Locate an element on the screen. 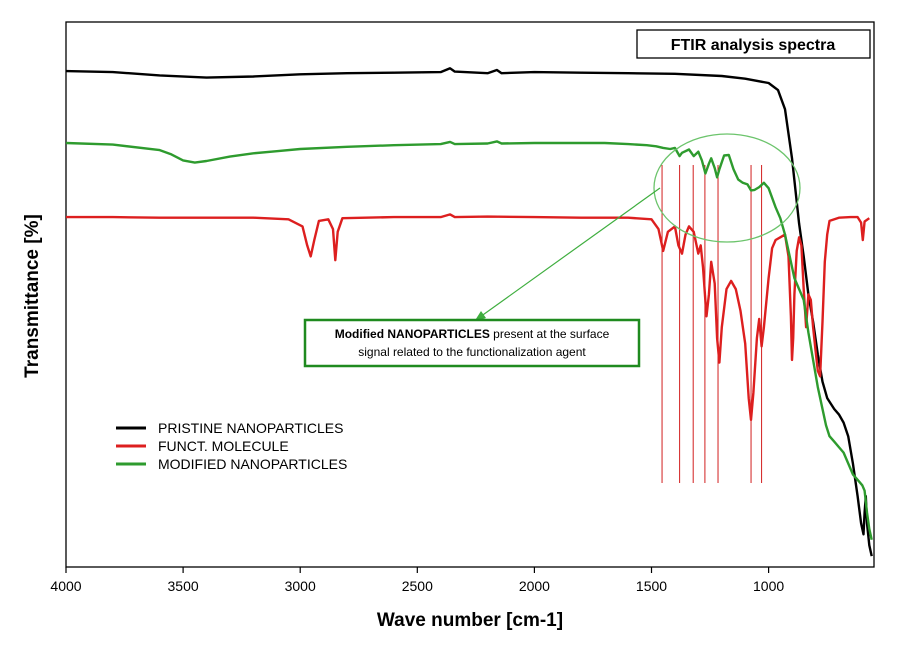 The image size is (900, 657). annotation-bold-text: Modified NANOPARTICLES is located at coordinates (412, 334).